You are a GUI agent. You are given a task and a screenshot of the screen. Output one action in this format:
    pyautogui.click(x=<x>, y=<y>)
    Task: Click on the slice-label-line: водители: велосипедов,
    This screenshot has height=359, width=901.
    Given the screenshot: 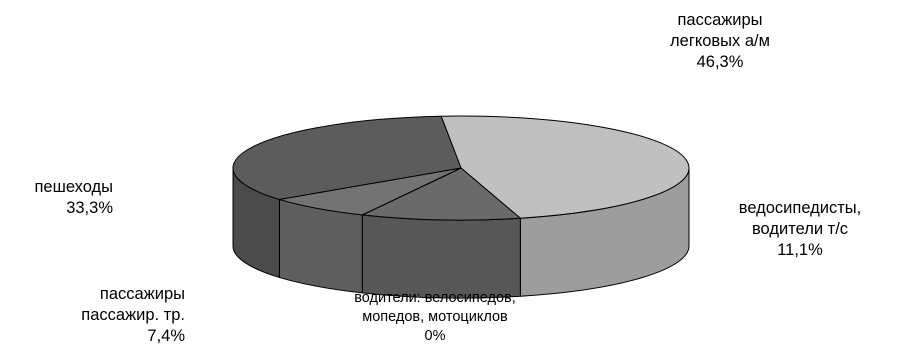 What is the action you would take?
    pyautogui.click(x=435, y=298)
    